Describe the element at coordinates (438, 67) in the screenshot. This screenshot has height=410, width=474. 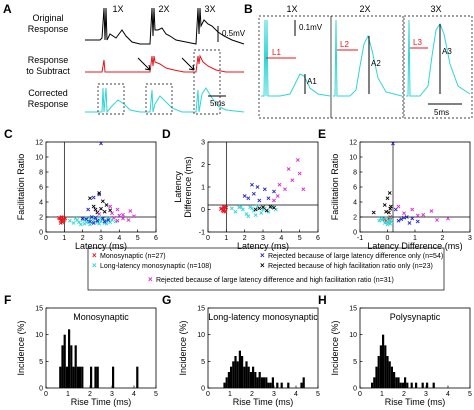
I see `b-box-3x` at that location.